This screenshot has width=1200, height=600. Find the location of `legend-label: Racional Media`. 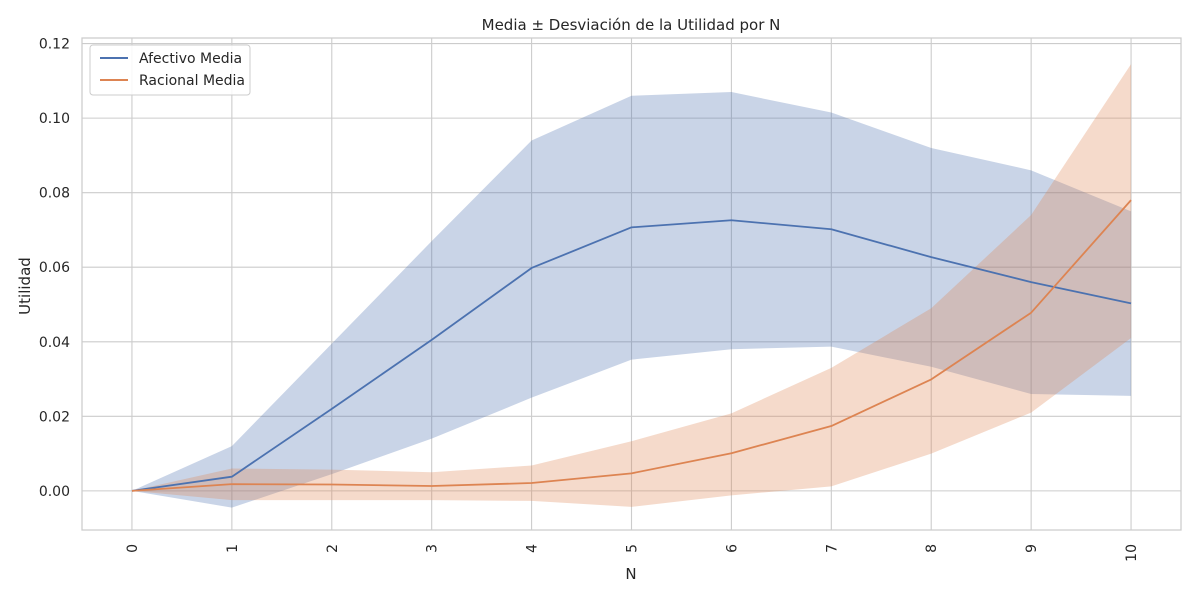

legend-label: Racional Media is located at coordinates (192, 81).